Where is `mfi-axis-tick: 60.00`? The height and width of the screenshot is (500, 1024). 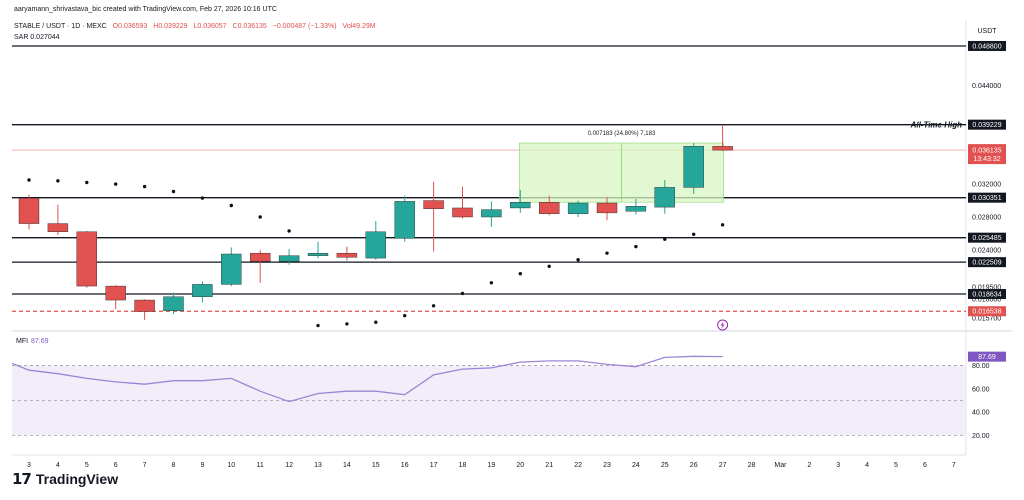
mfi-axis-tick: 60.00 is located at coordinates (981, 389).